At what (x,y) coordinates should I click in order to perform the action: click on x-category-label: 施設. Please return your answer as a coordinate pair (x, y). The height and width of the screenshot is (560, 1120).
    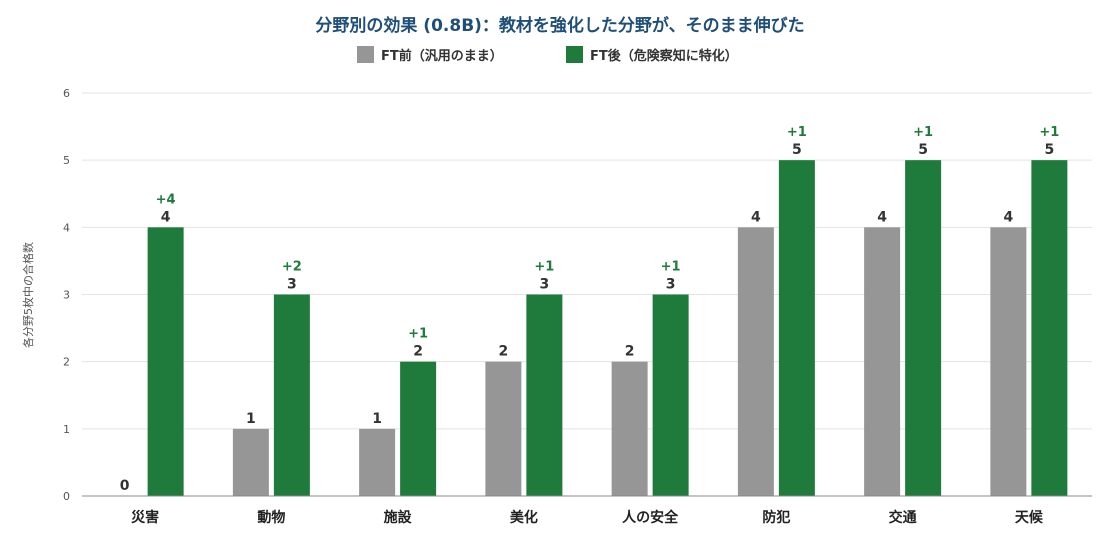
    Looking at the image, I should click on (398, 517).